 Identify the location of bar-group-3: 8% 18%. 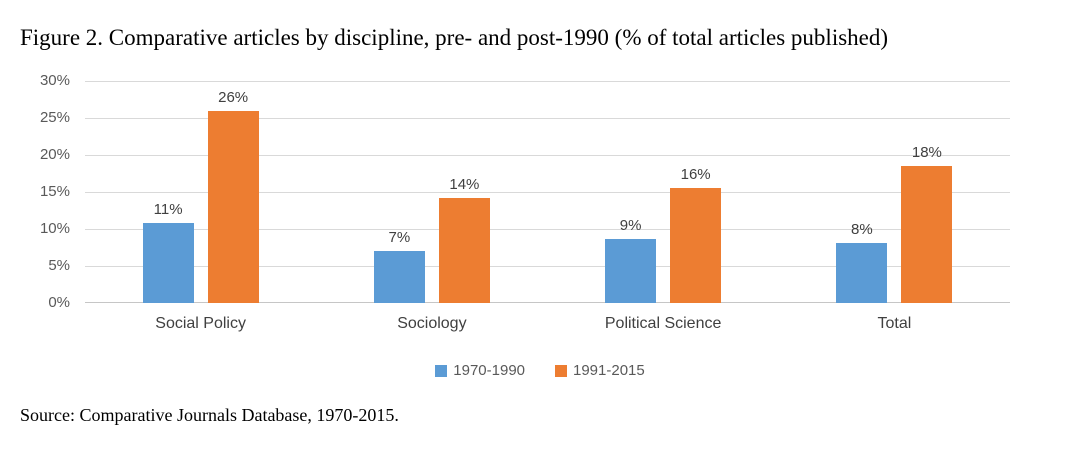
(894, 192).